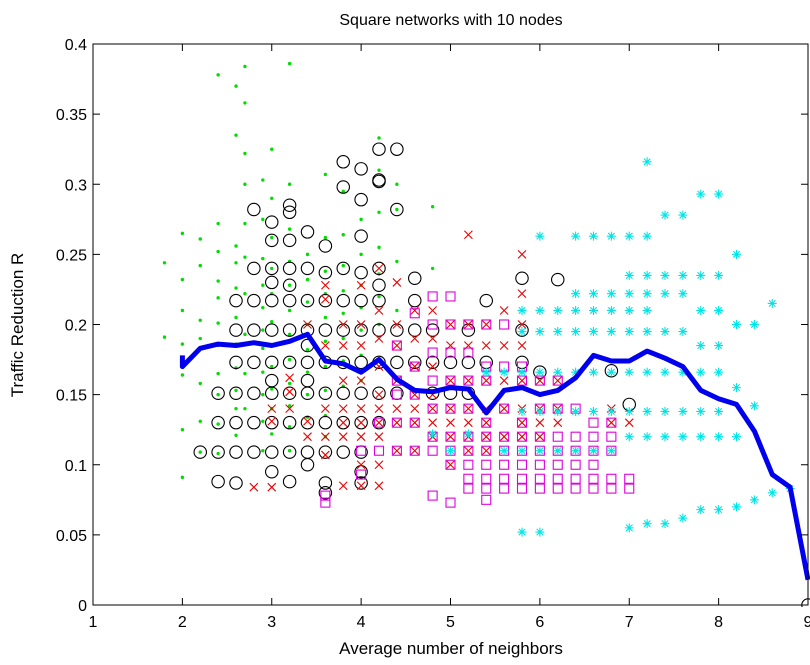  I want to click on x-tick-label: 5, so click(450, 622).